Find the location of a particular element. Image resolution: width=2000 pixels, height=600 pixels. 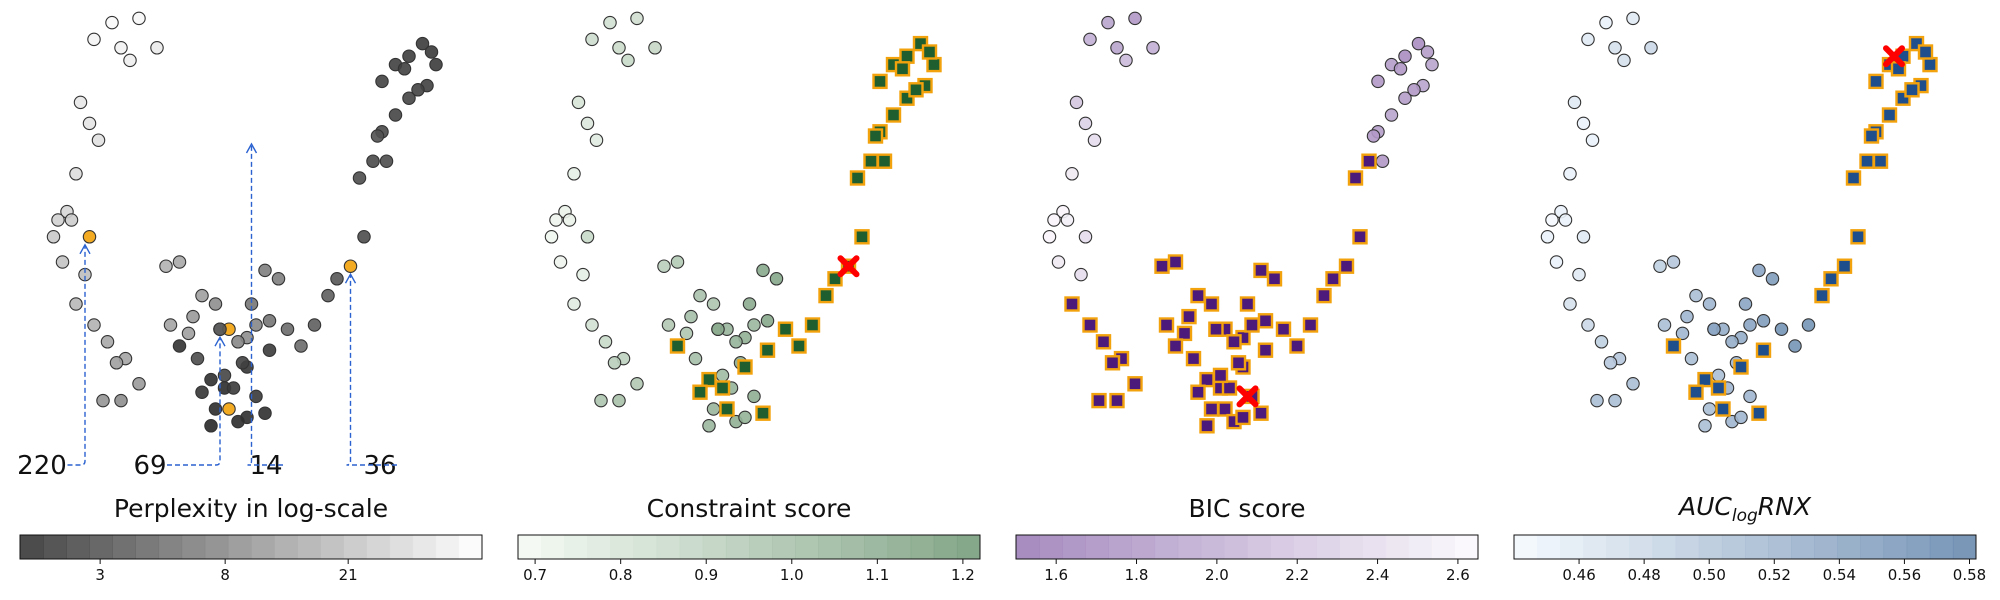

colorbar-tick-label: 1.0 is located at coordinates (792, 575).